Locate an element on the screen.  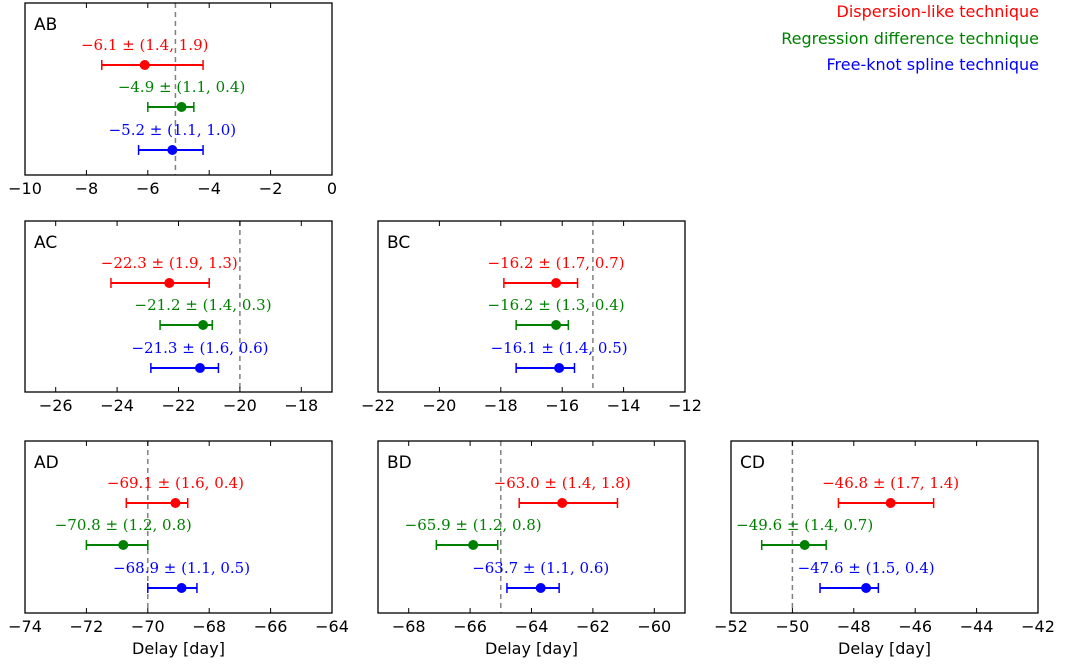
panel-label: AD is located at coordinates (46, 463).